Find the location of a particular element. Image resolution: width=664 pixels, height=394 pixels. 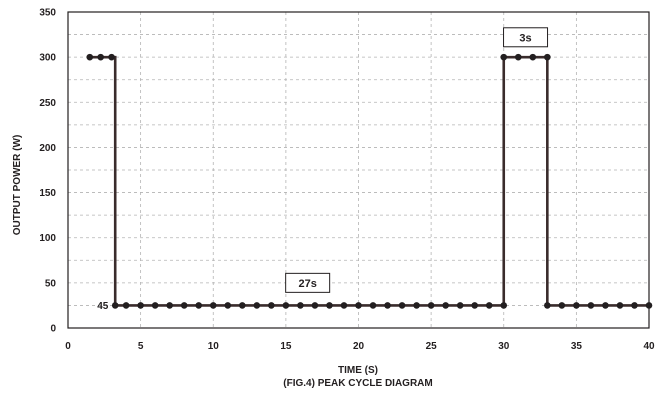

x-tick-label: 35 is located at coordinates (577, 346).